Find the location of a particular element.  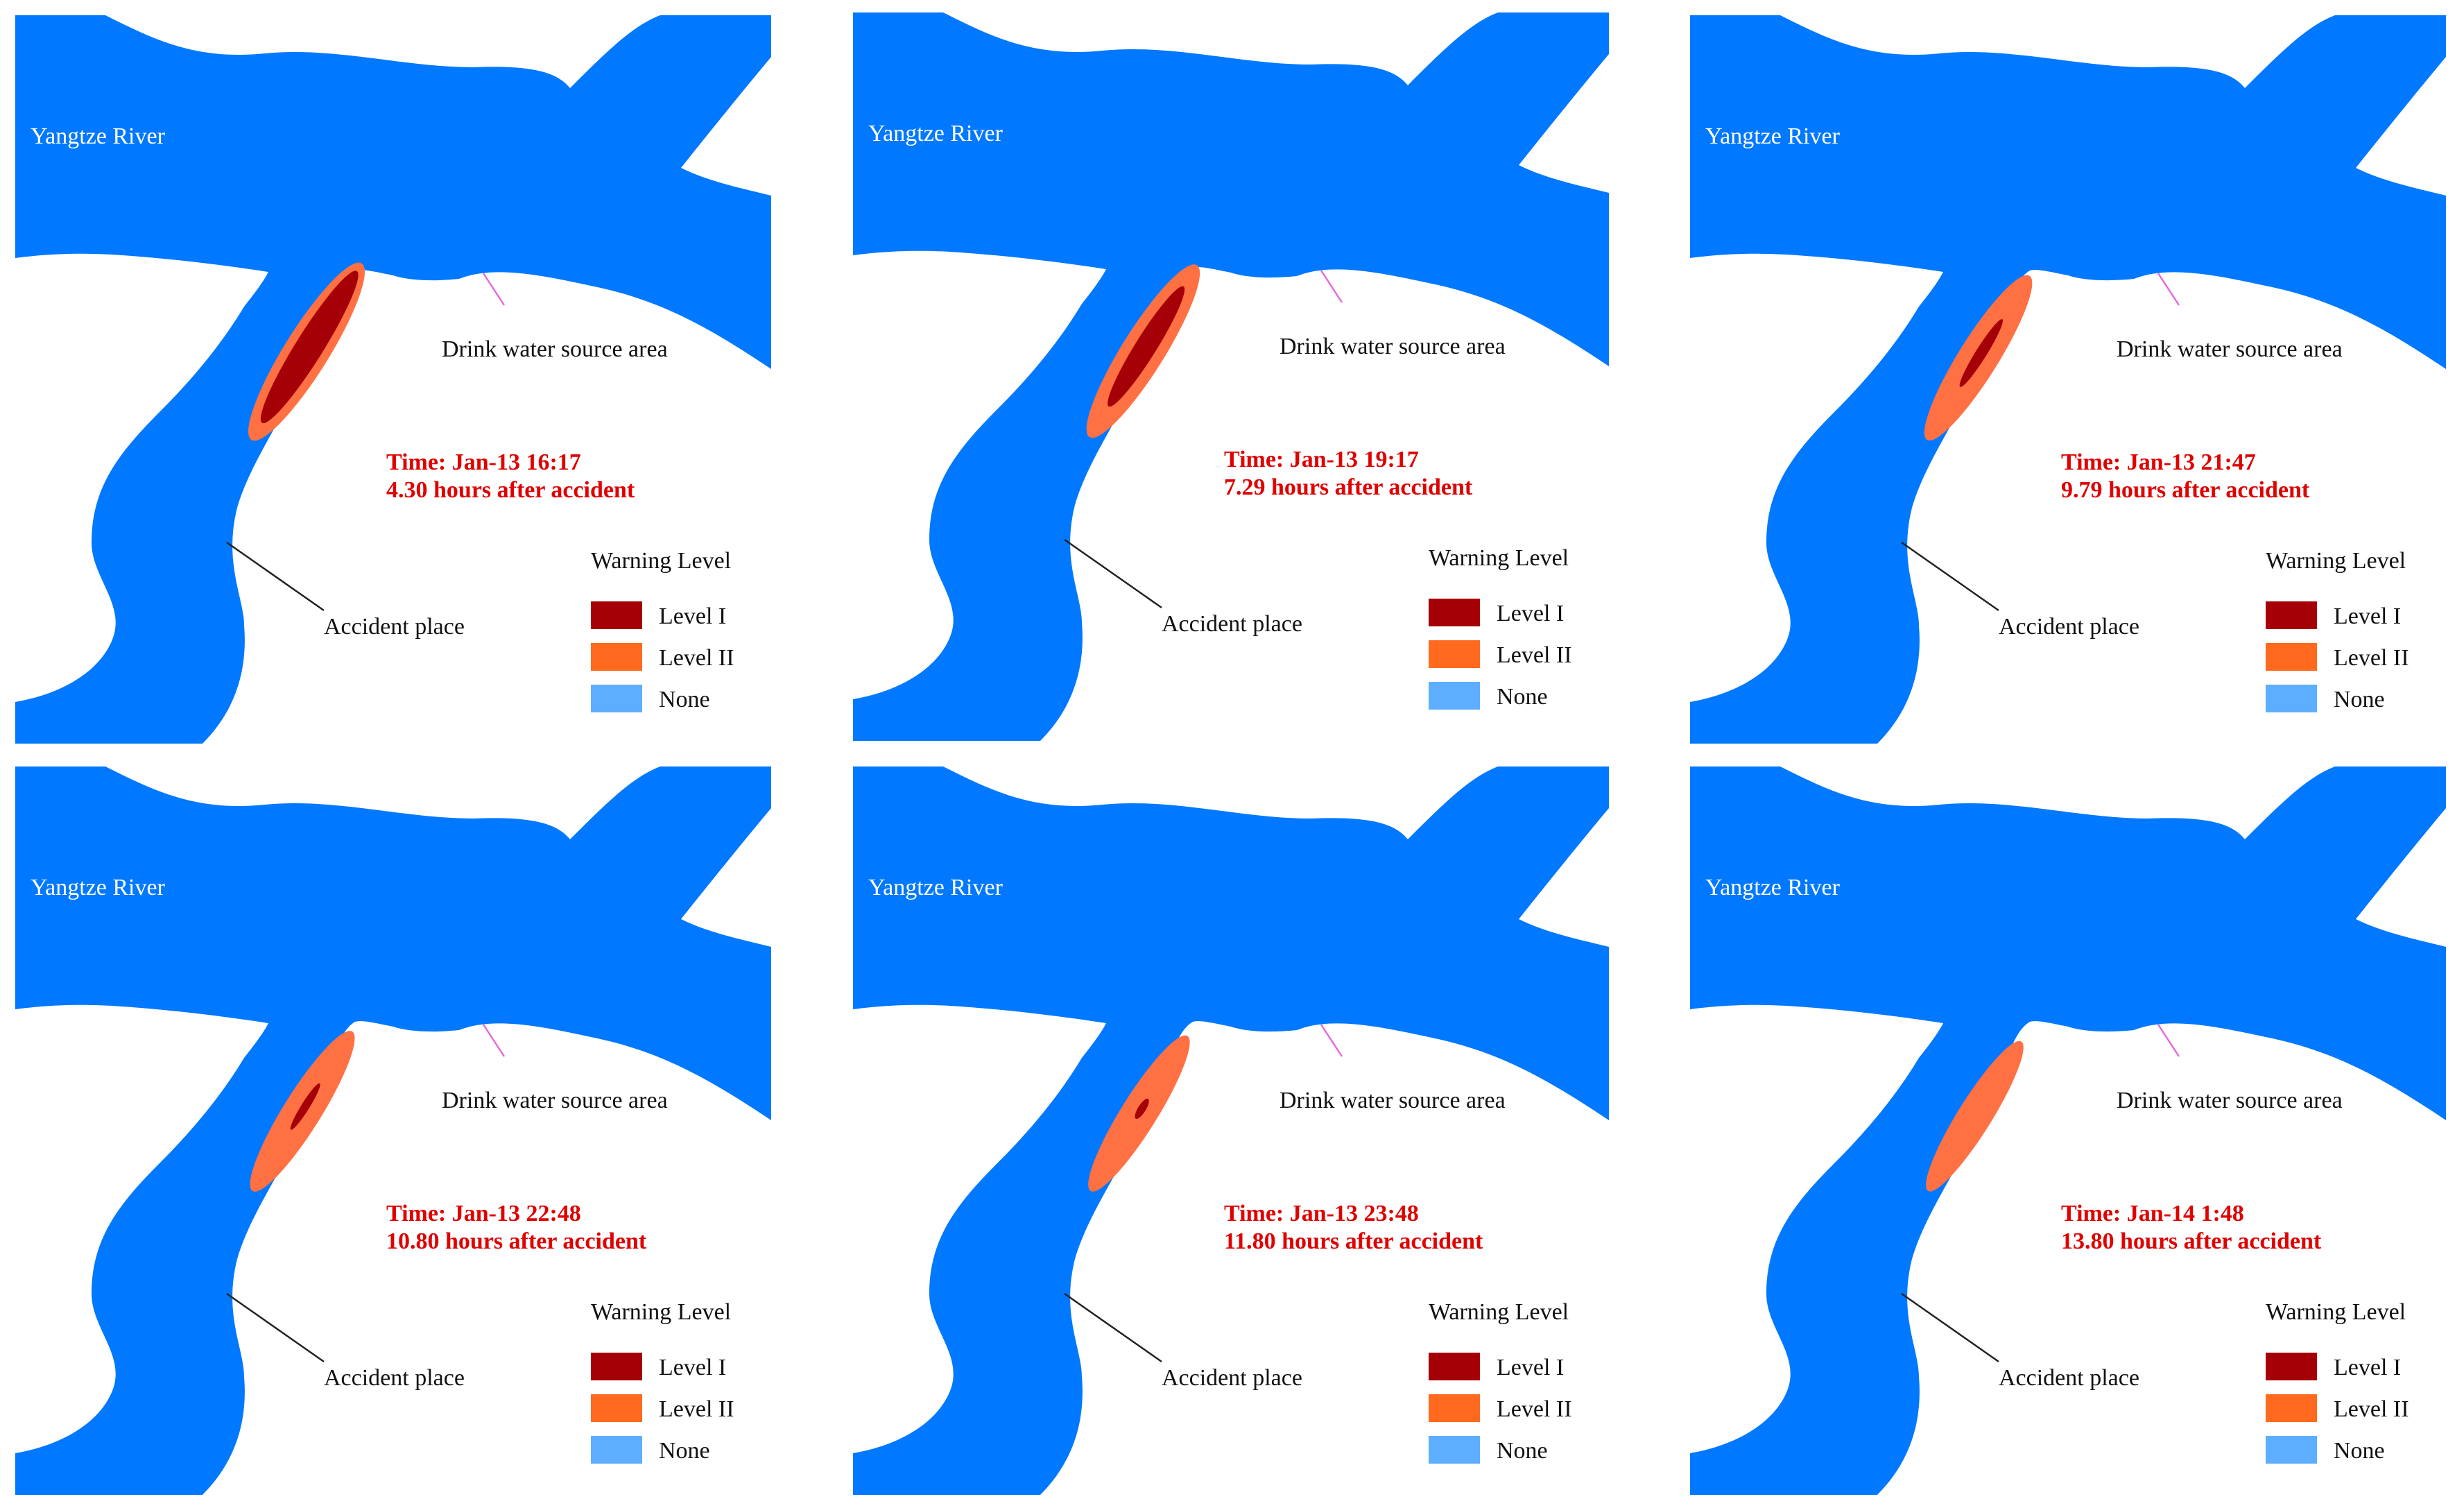

time-label: Time: Jan-13 19:17 is located at coordinates (1321, 459).